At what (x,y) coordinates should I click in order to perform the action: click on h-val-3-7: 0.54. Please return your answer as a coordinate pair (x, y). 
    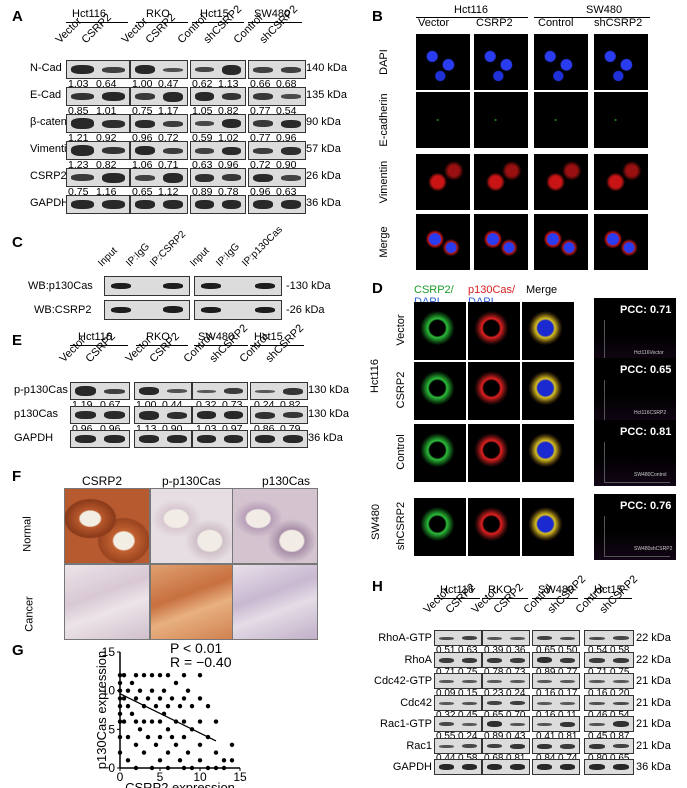
    Looking at the image, I should click on (620, 715).